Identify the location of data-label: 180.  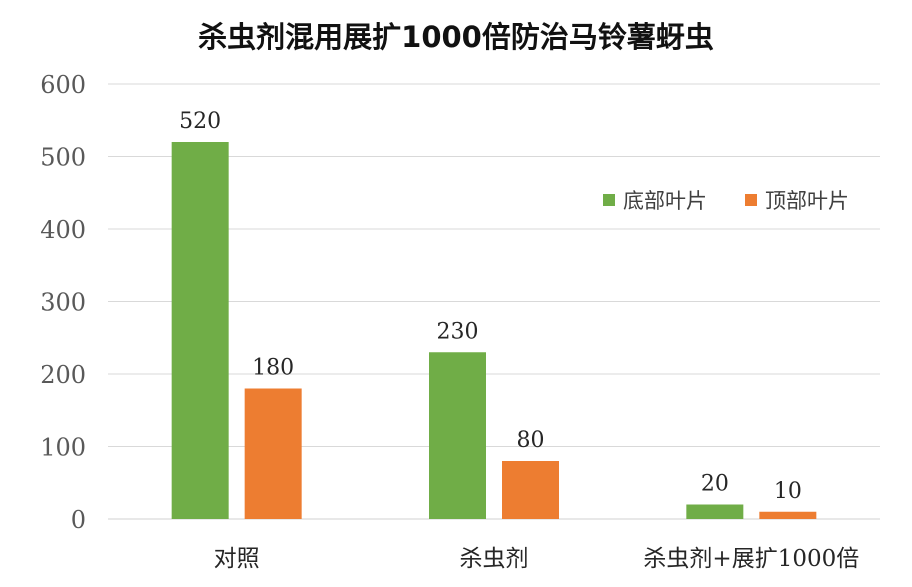
(273, 368).